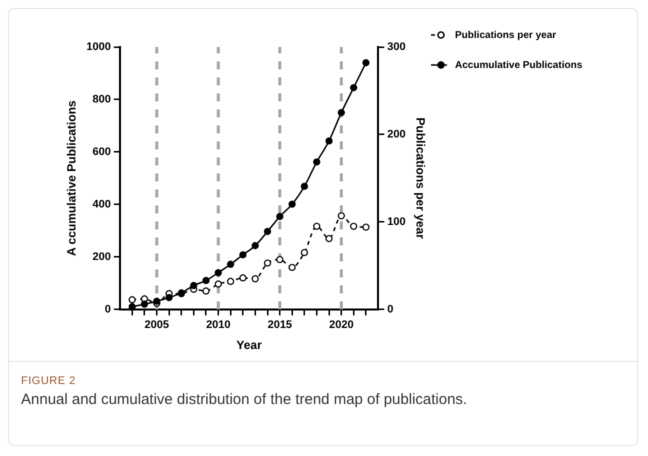 This screenshot has width=648, height=456. I want to click on legend-label: Accumulative Publications, so click(519, 65).